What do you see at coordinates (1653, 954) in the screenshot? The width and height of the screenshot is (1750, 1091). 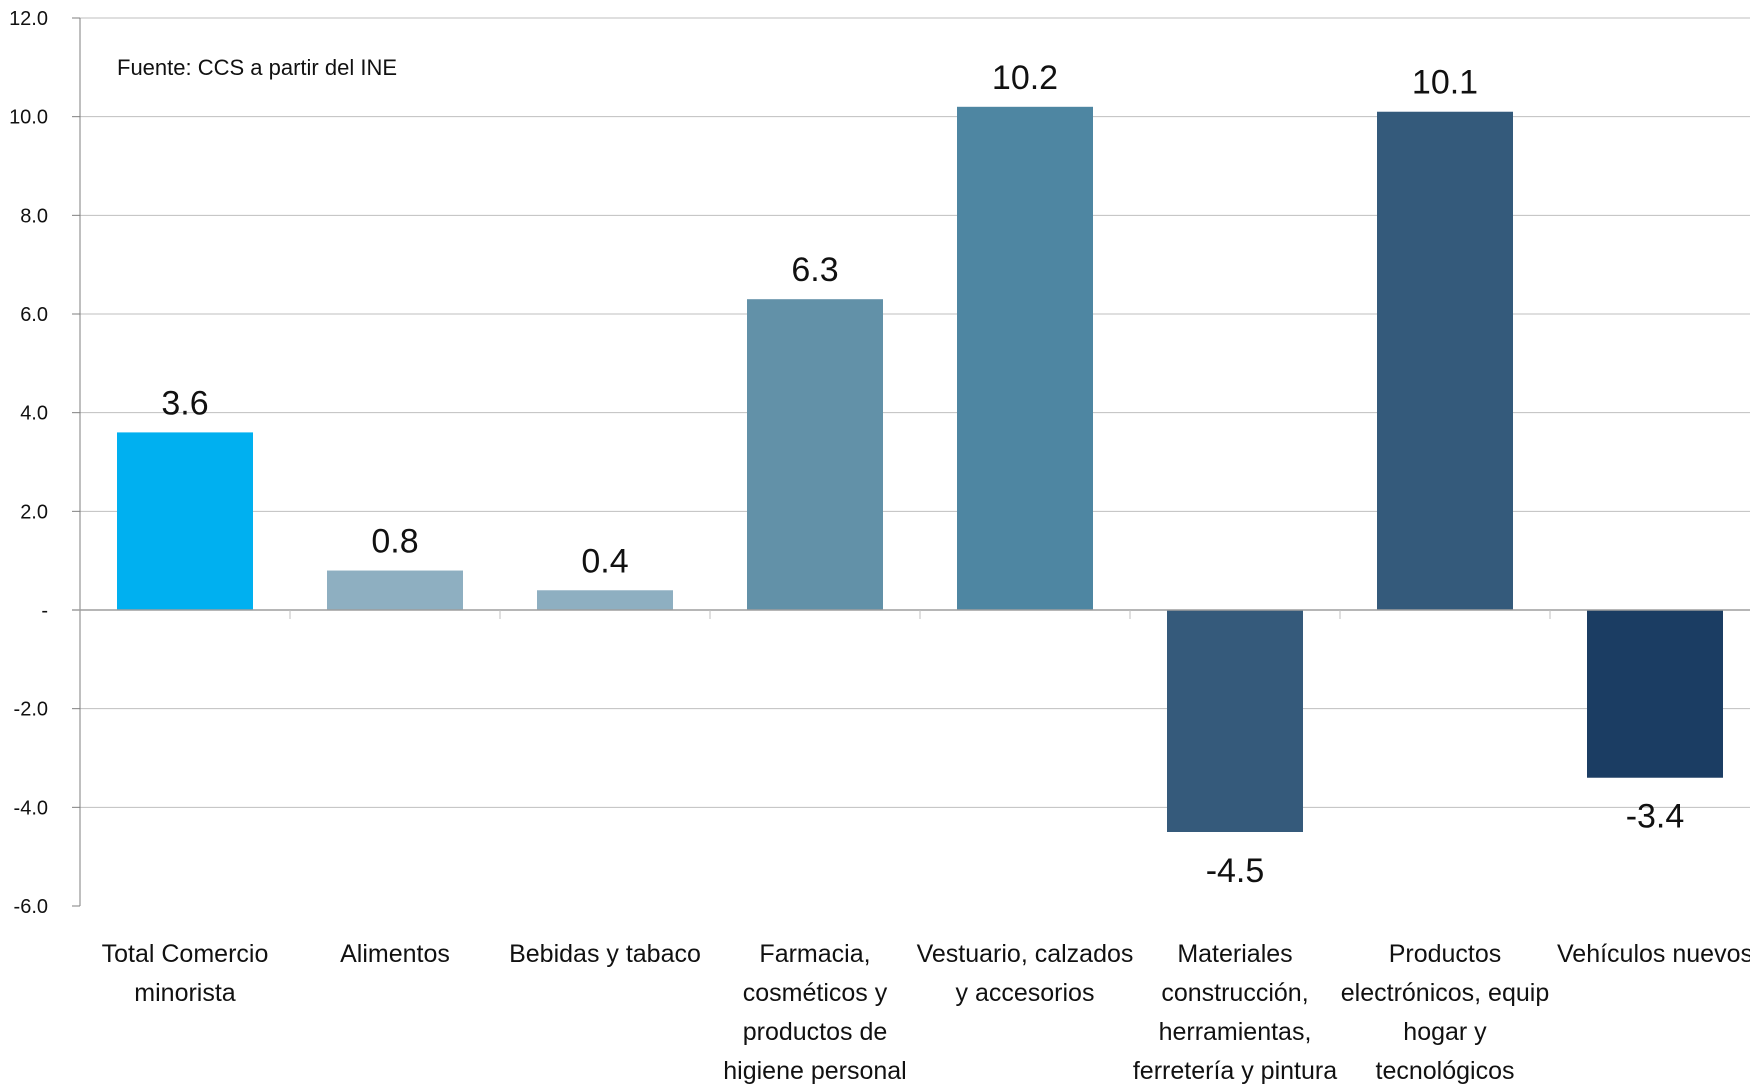 I see `category-label: Vehículos nuevos` at bounding box center [1653, 954].